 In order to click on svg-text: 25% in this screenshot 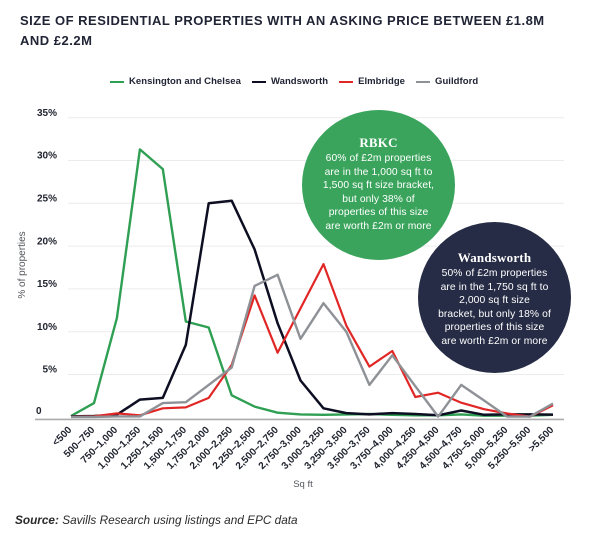, I will do `click(47, 199)`.